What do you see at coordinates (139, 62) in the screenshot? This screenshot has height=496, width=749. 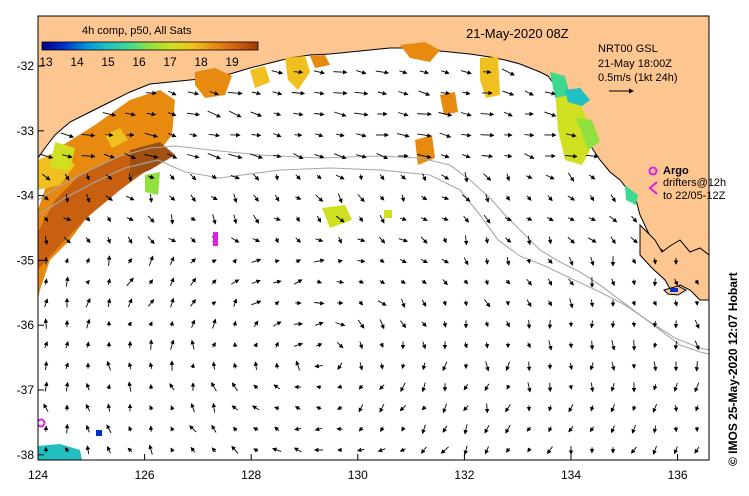 I see `colorbar-tick-label: 16` at bounding box center [139, 62].